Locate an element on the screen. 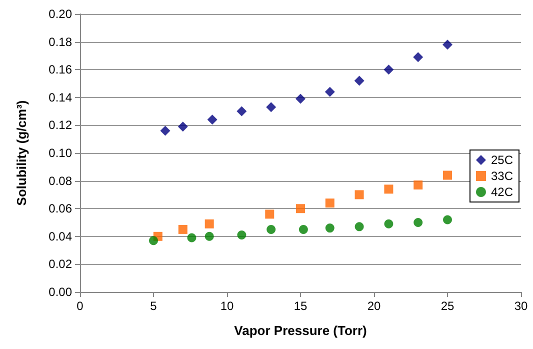 Image resolution: width=533 pixels, height=349 pixels. legend-label: 33C is located at coordinates (502, 176).